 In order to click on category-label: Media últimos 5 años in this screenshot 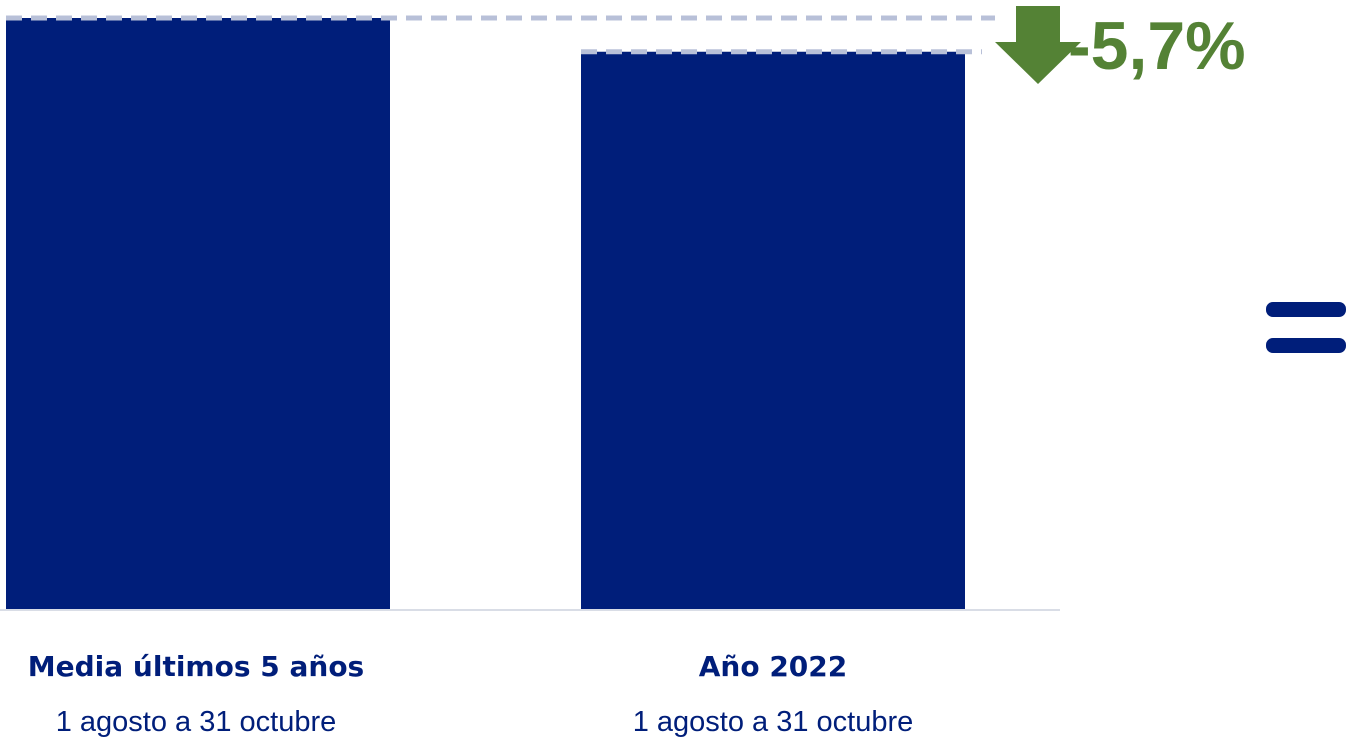, I will do `click(196, 666)`.